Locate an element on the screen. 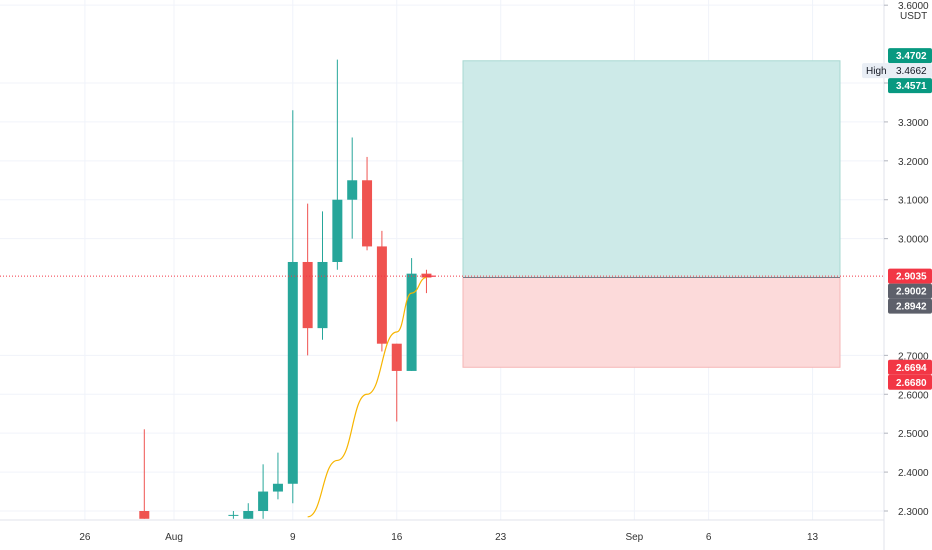 The width and height of the screenshot is (932, 550). time-tick-label: Sep is located at coordinates (634, 537).